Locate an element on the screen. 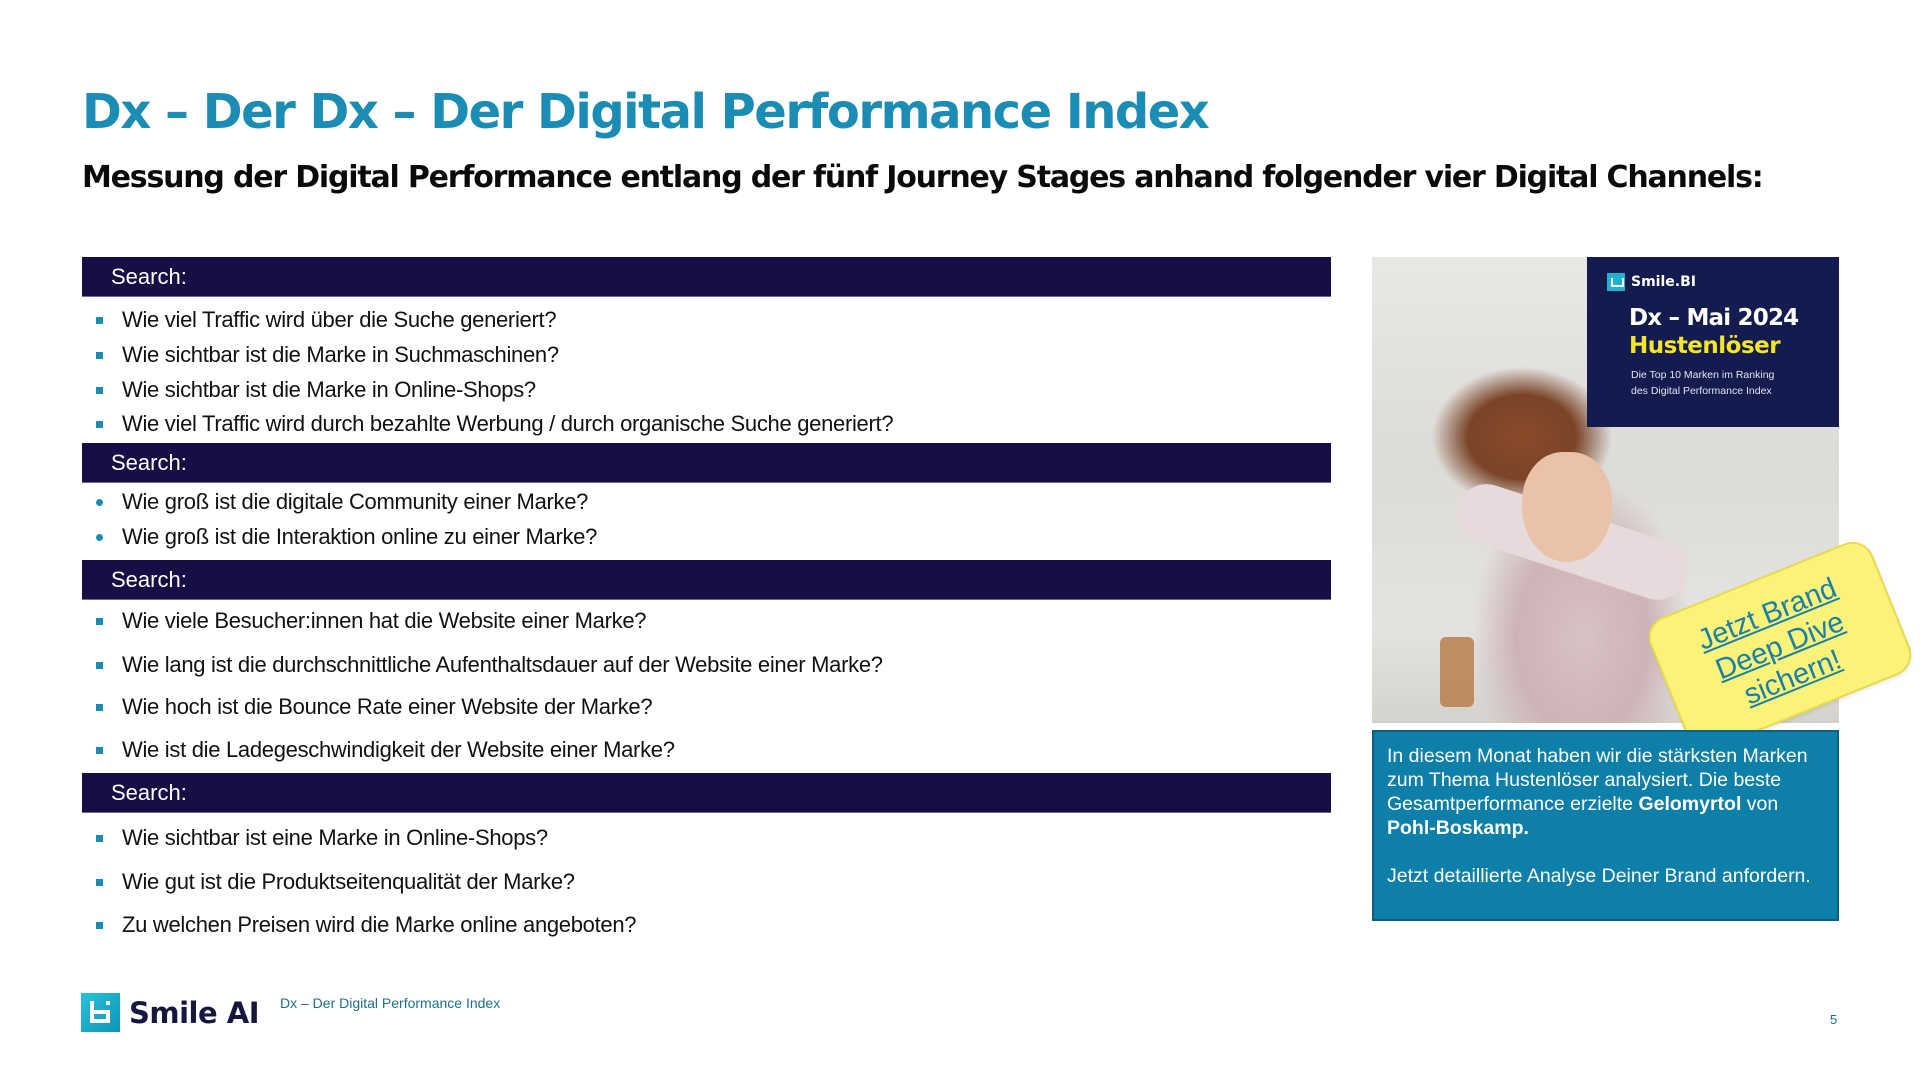 The width and height of the screenshot is (1920, 1080). photo-face-shape is located at coordinates (1567, 507).